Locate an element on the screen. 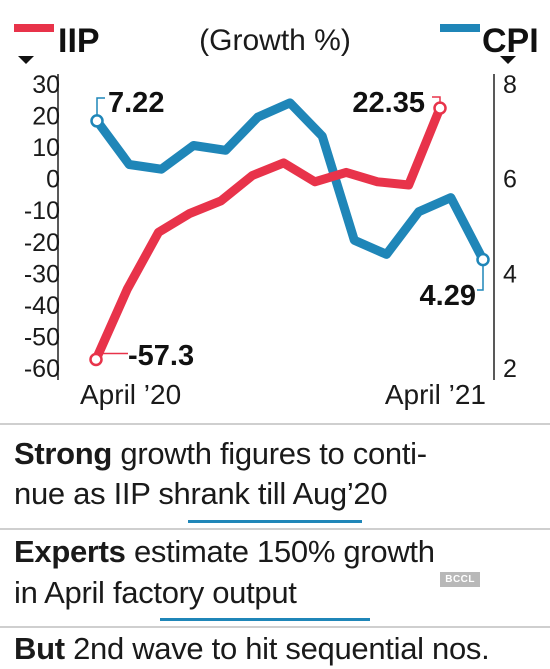  iip-start-point is located at coordinates (96, 359).